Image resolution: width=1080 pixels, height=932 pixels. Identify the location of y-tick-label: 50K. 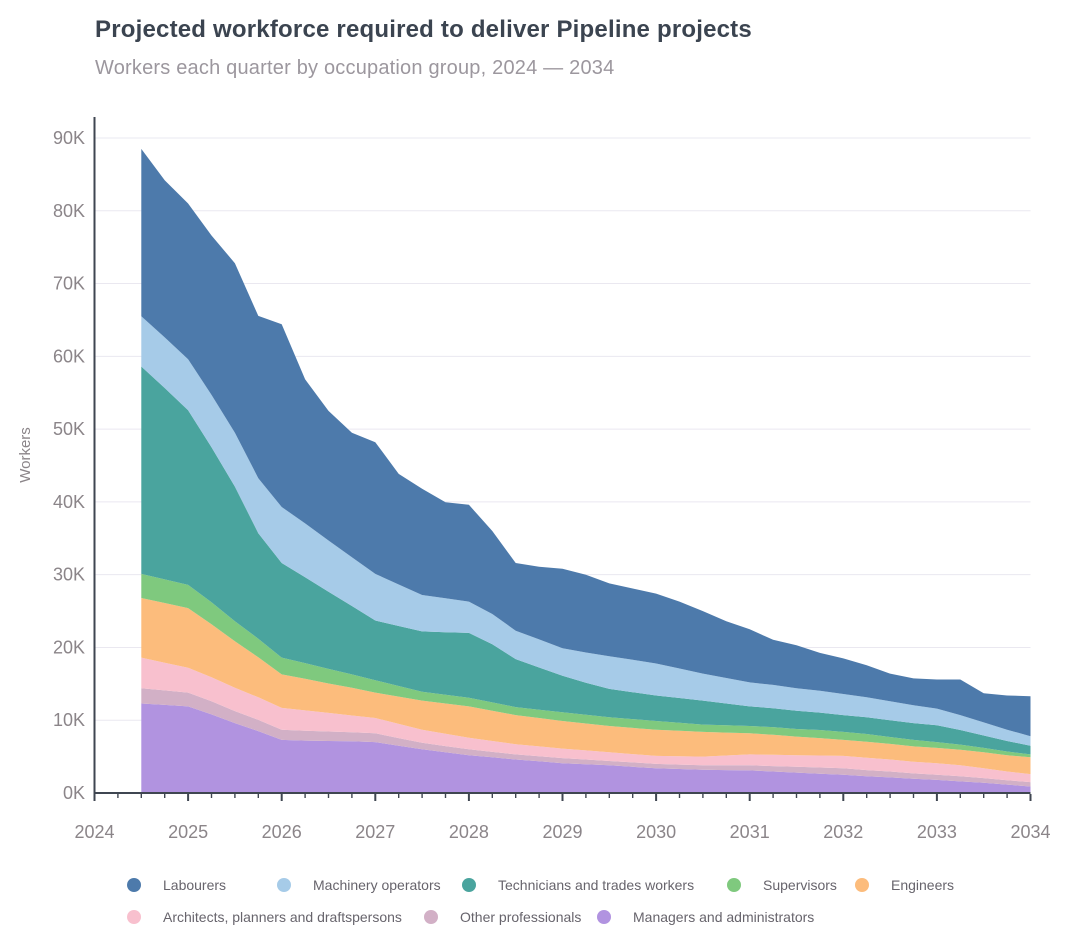
(69, 429).